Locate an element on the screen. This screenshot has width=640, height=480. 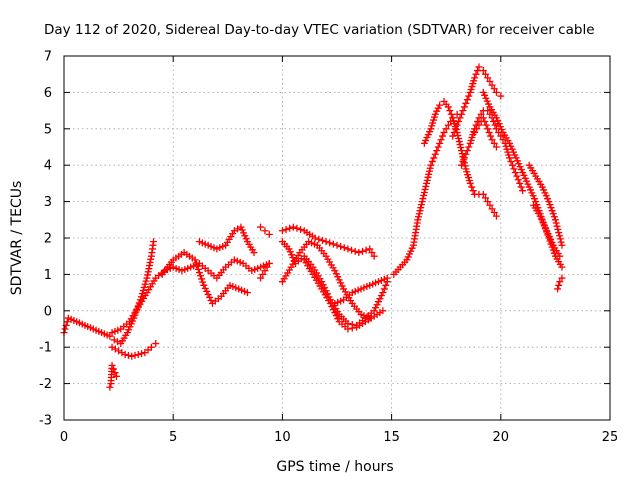
series-tracks-g is located at coordinates (265, 230).